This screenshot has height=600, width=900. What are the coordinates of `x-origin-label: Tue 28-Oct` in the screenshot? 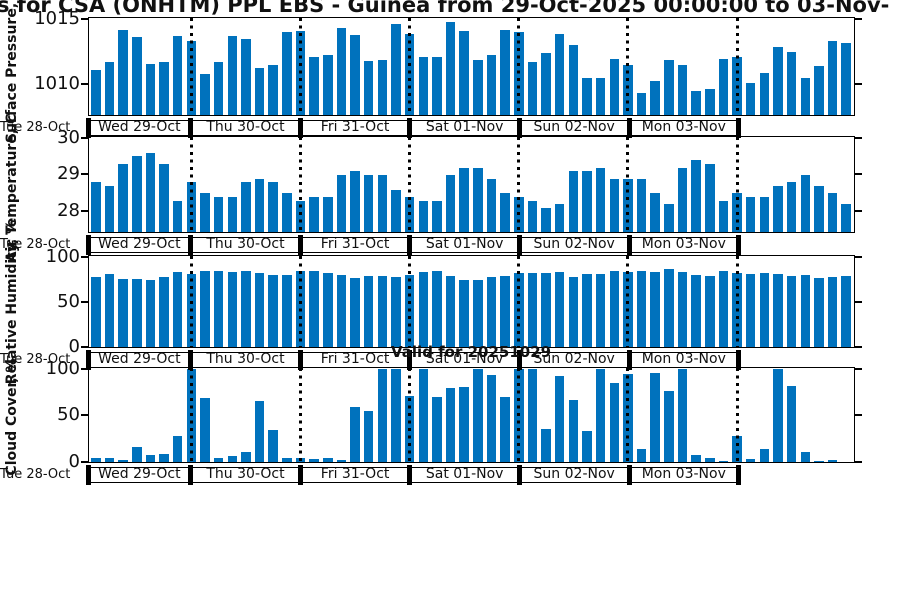 It's located at (35, 474).